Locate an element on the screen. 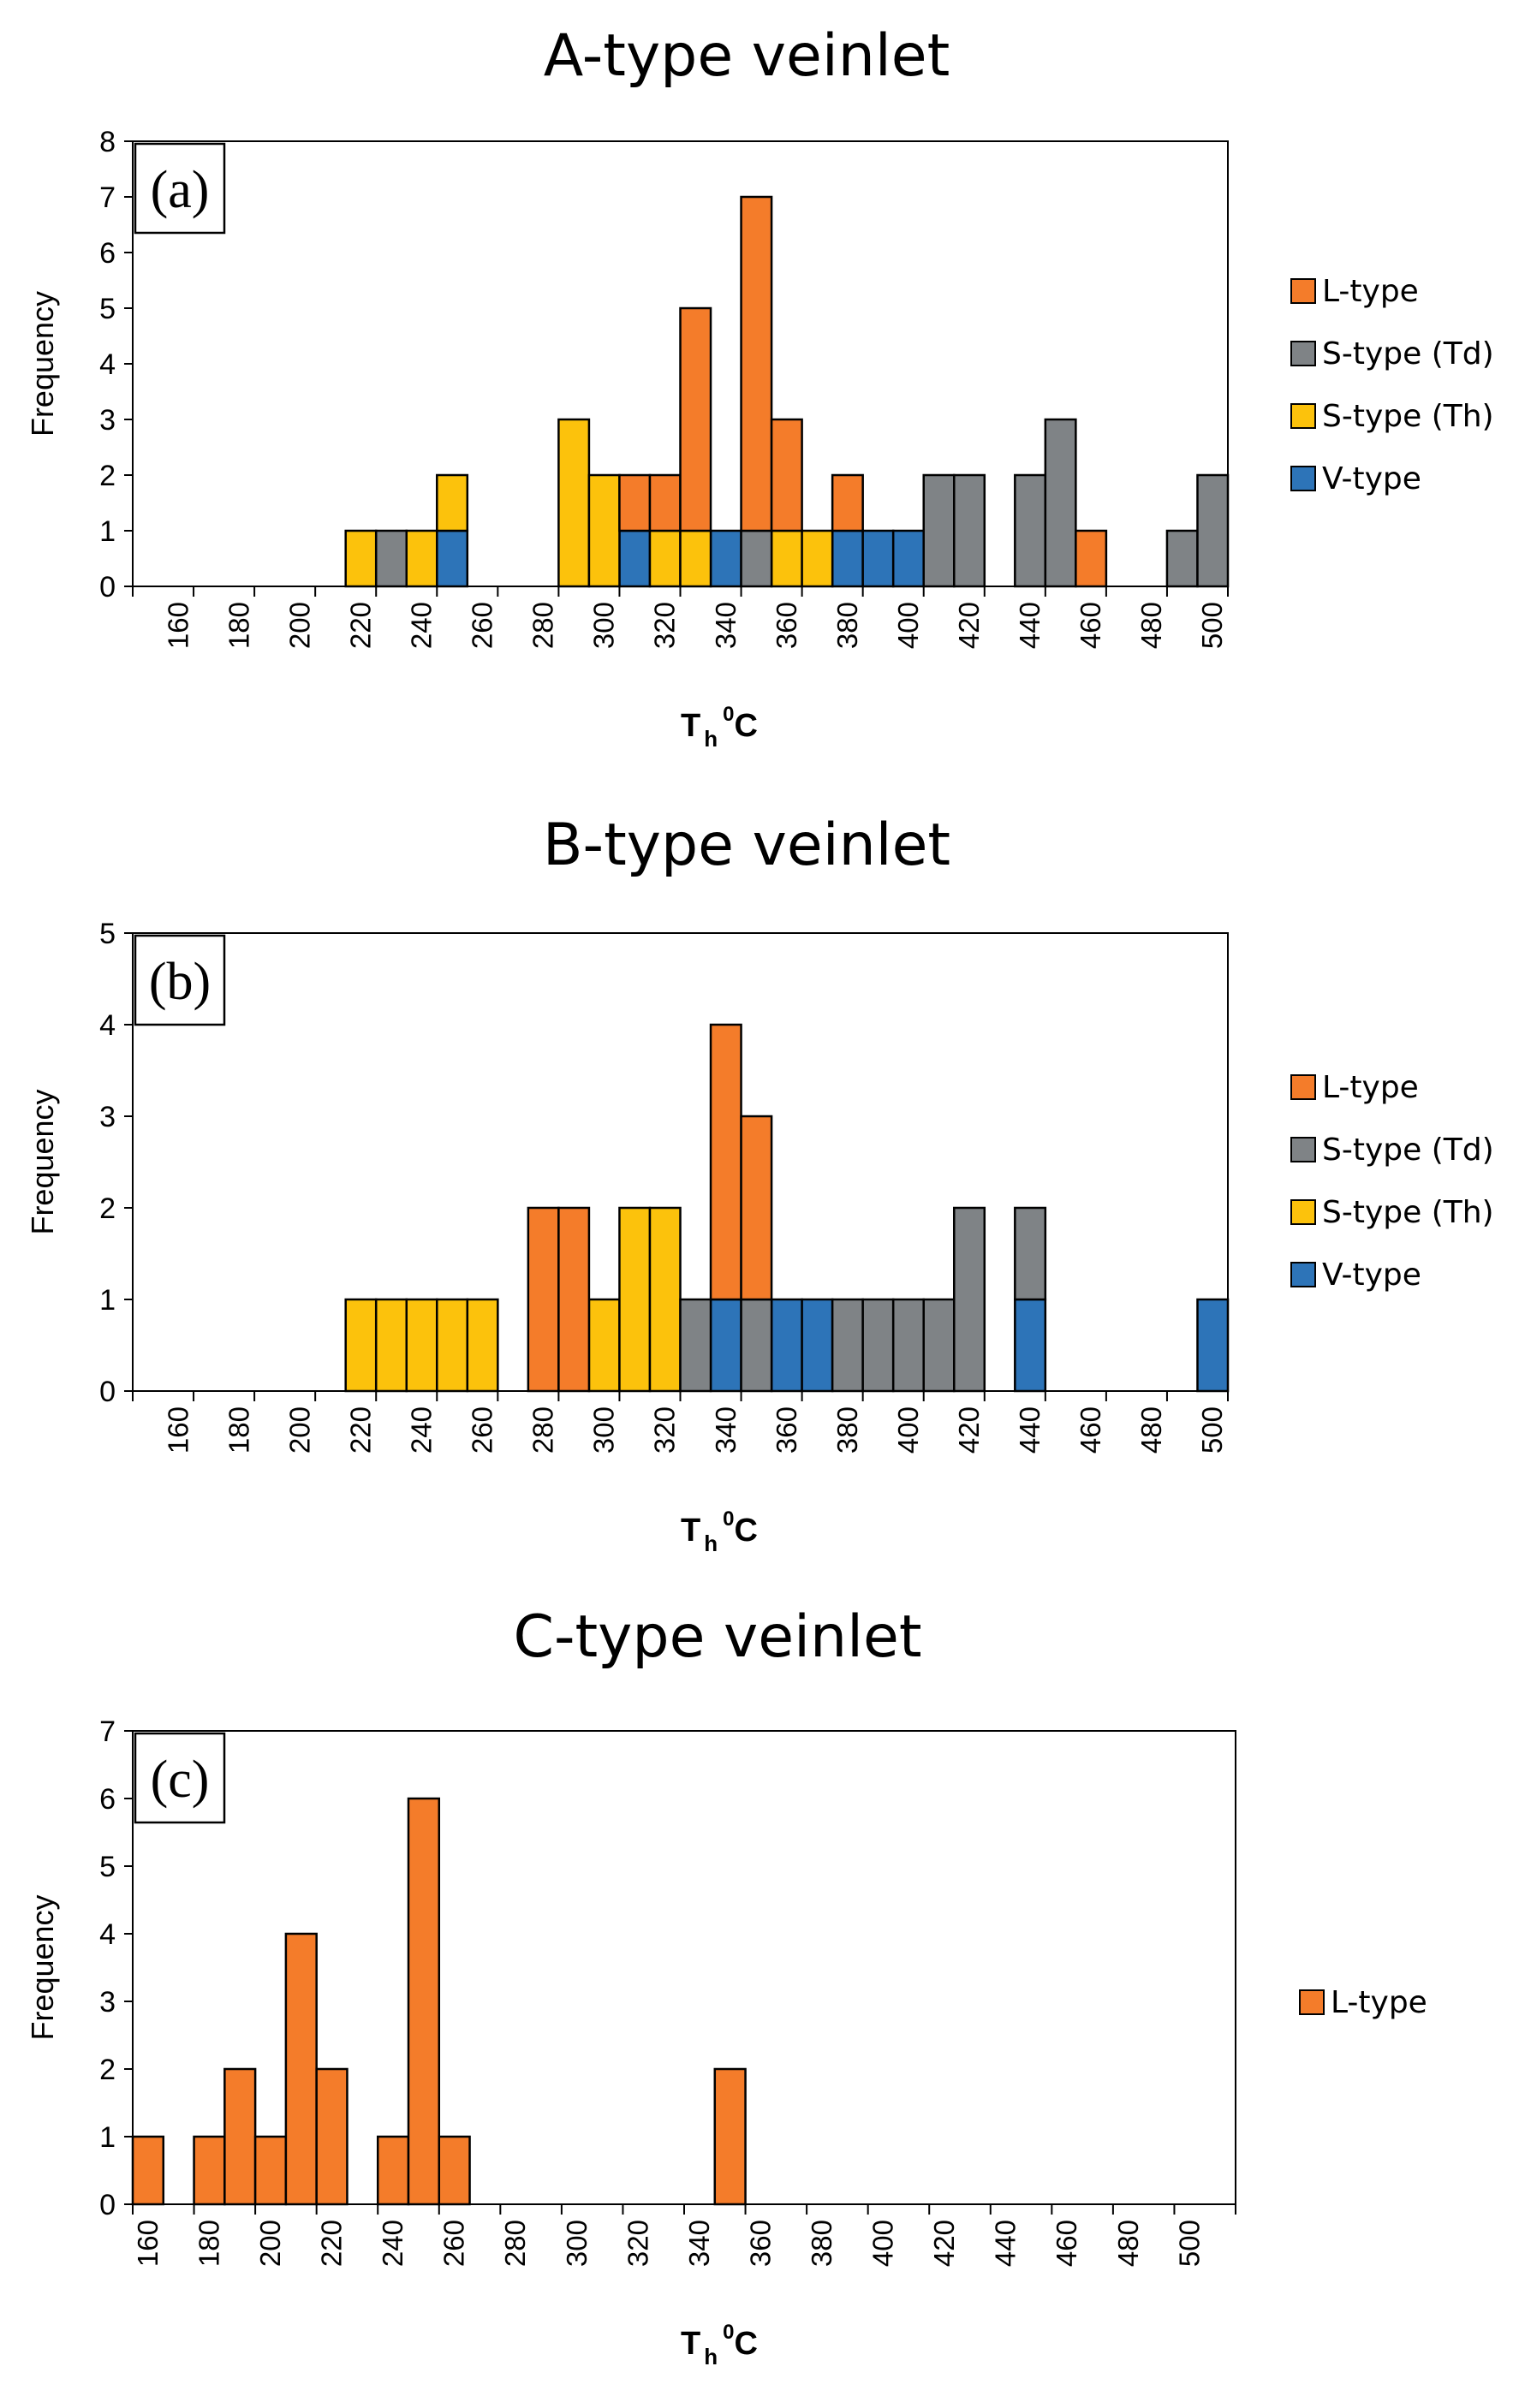  legend-label-s-type-td: S-type (Td) is located at coordinates (1408, 1150).